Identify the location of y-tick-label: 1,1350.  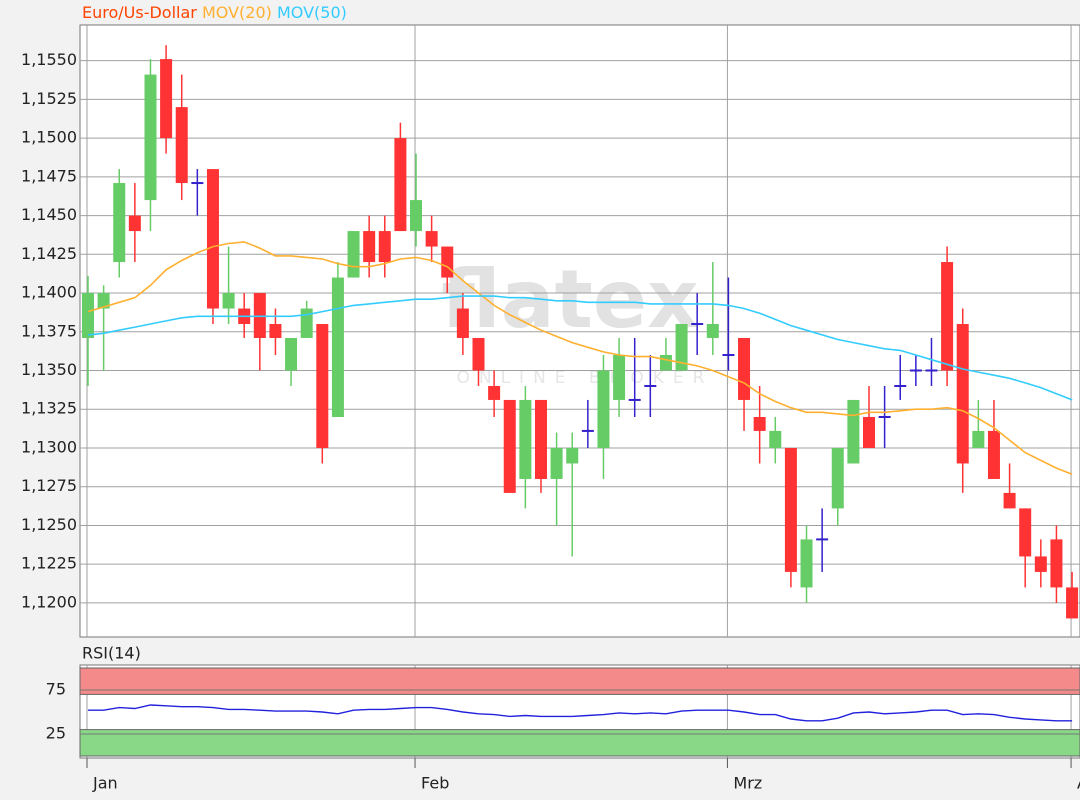
(49, 369).